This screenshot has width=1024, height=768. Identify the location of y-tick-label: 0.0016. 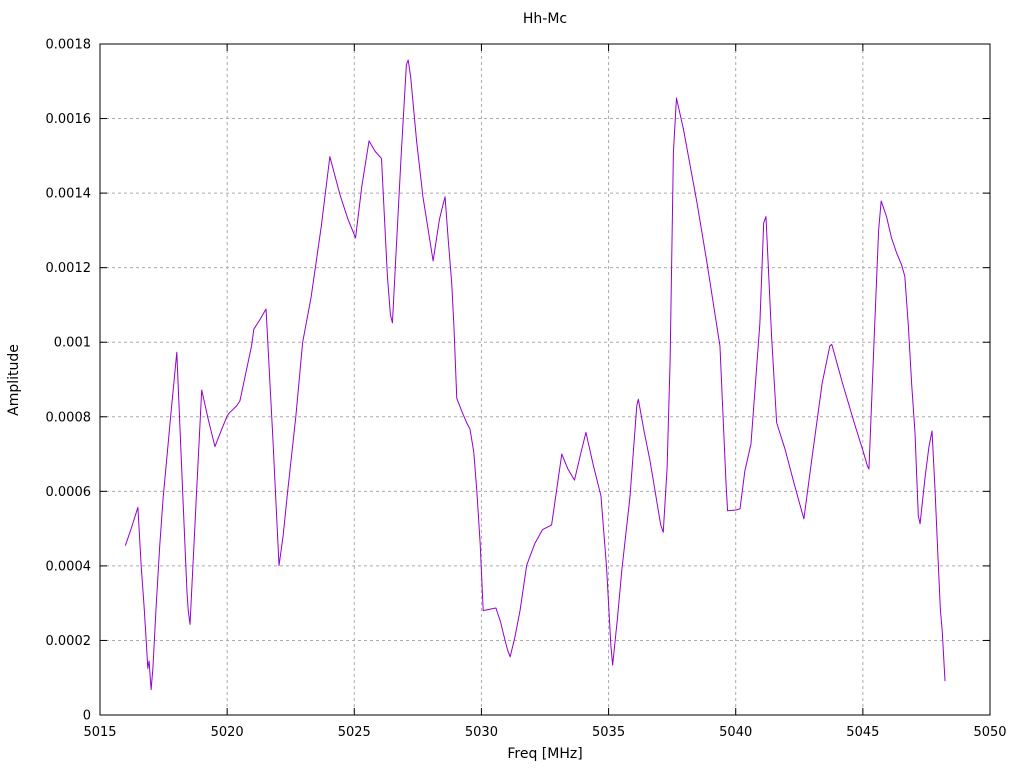
(69, 119).